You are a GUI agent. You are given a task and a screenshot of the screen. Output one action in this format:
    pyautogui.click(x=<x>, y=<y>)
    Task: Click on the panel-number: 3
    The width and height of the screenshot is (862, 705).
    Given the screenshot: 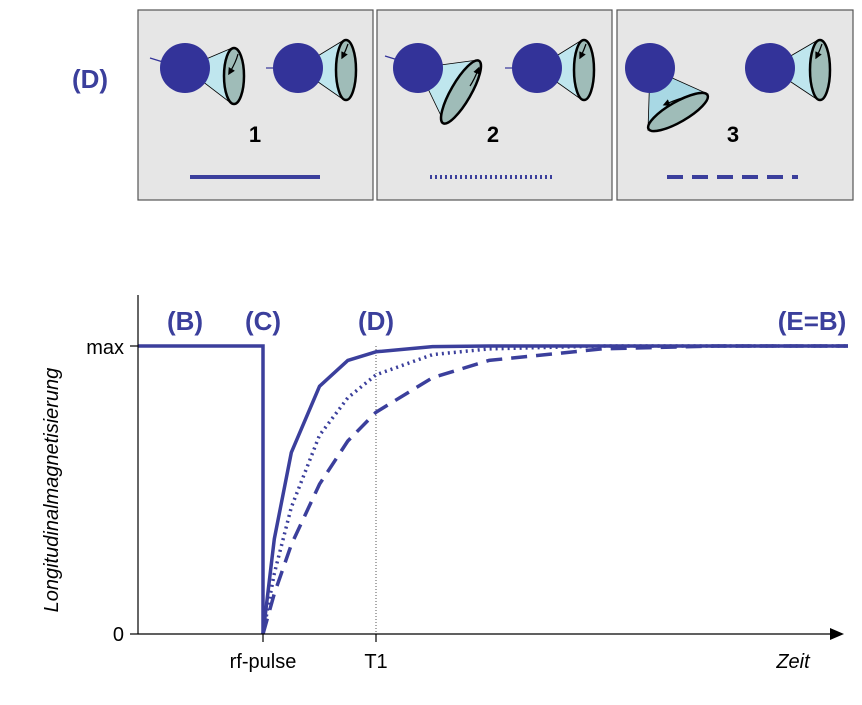 What is the action you would take?
    pyautogui.click(x=733, y=134)
    